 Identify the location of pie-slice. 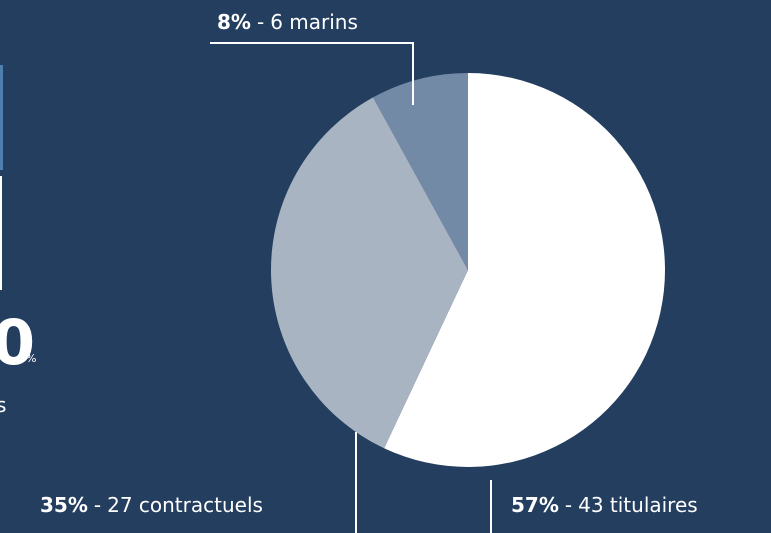
(420, 171).